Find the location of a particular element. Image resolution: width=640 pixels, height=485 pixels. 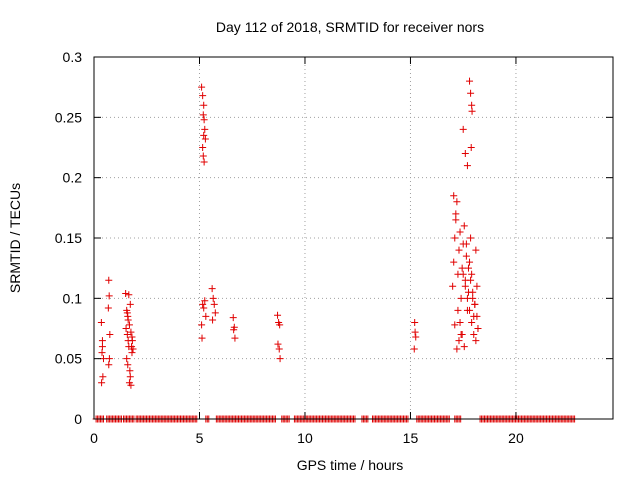

x-axis-label: GPS time / hours is located at coordinates (350, 465).